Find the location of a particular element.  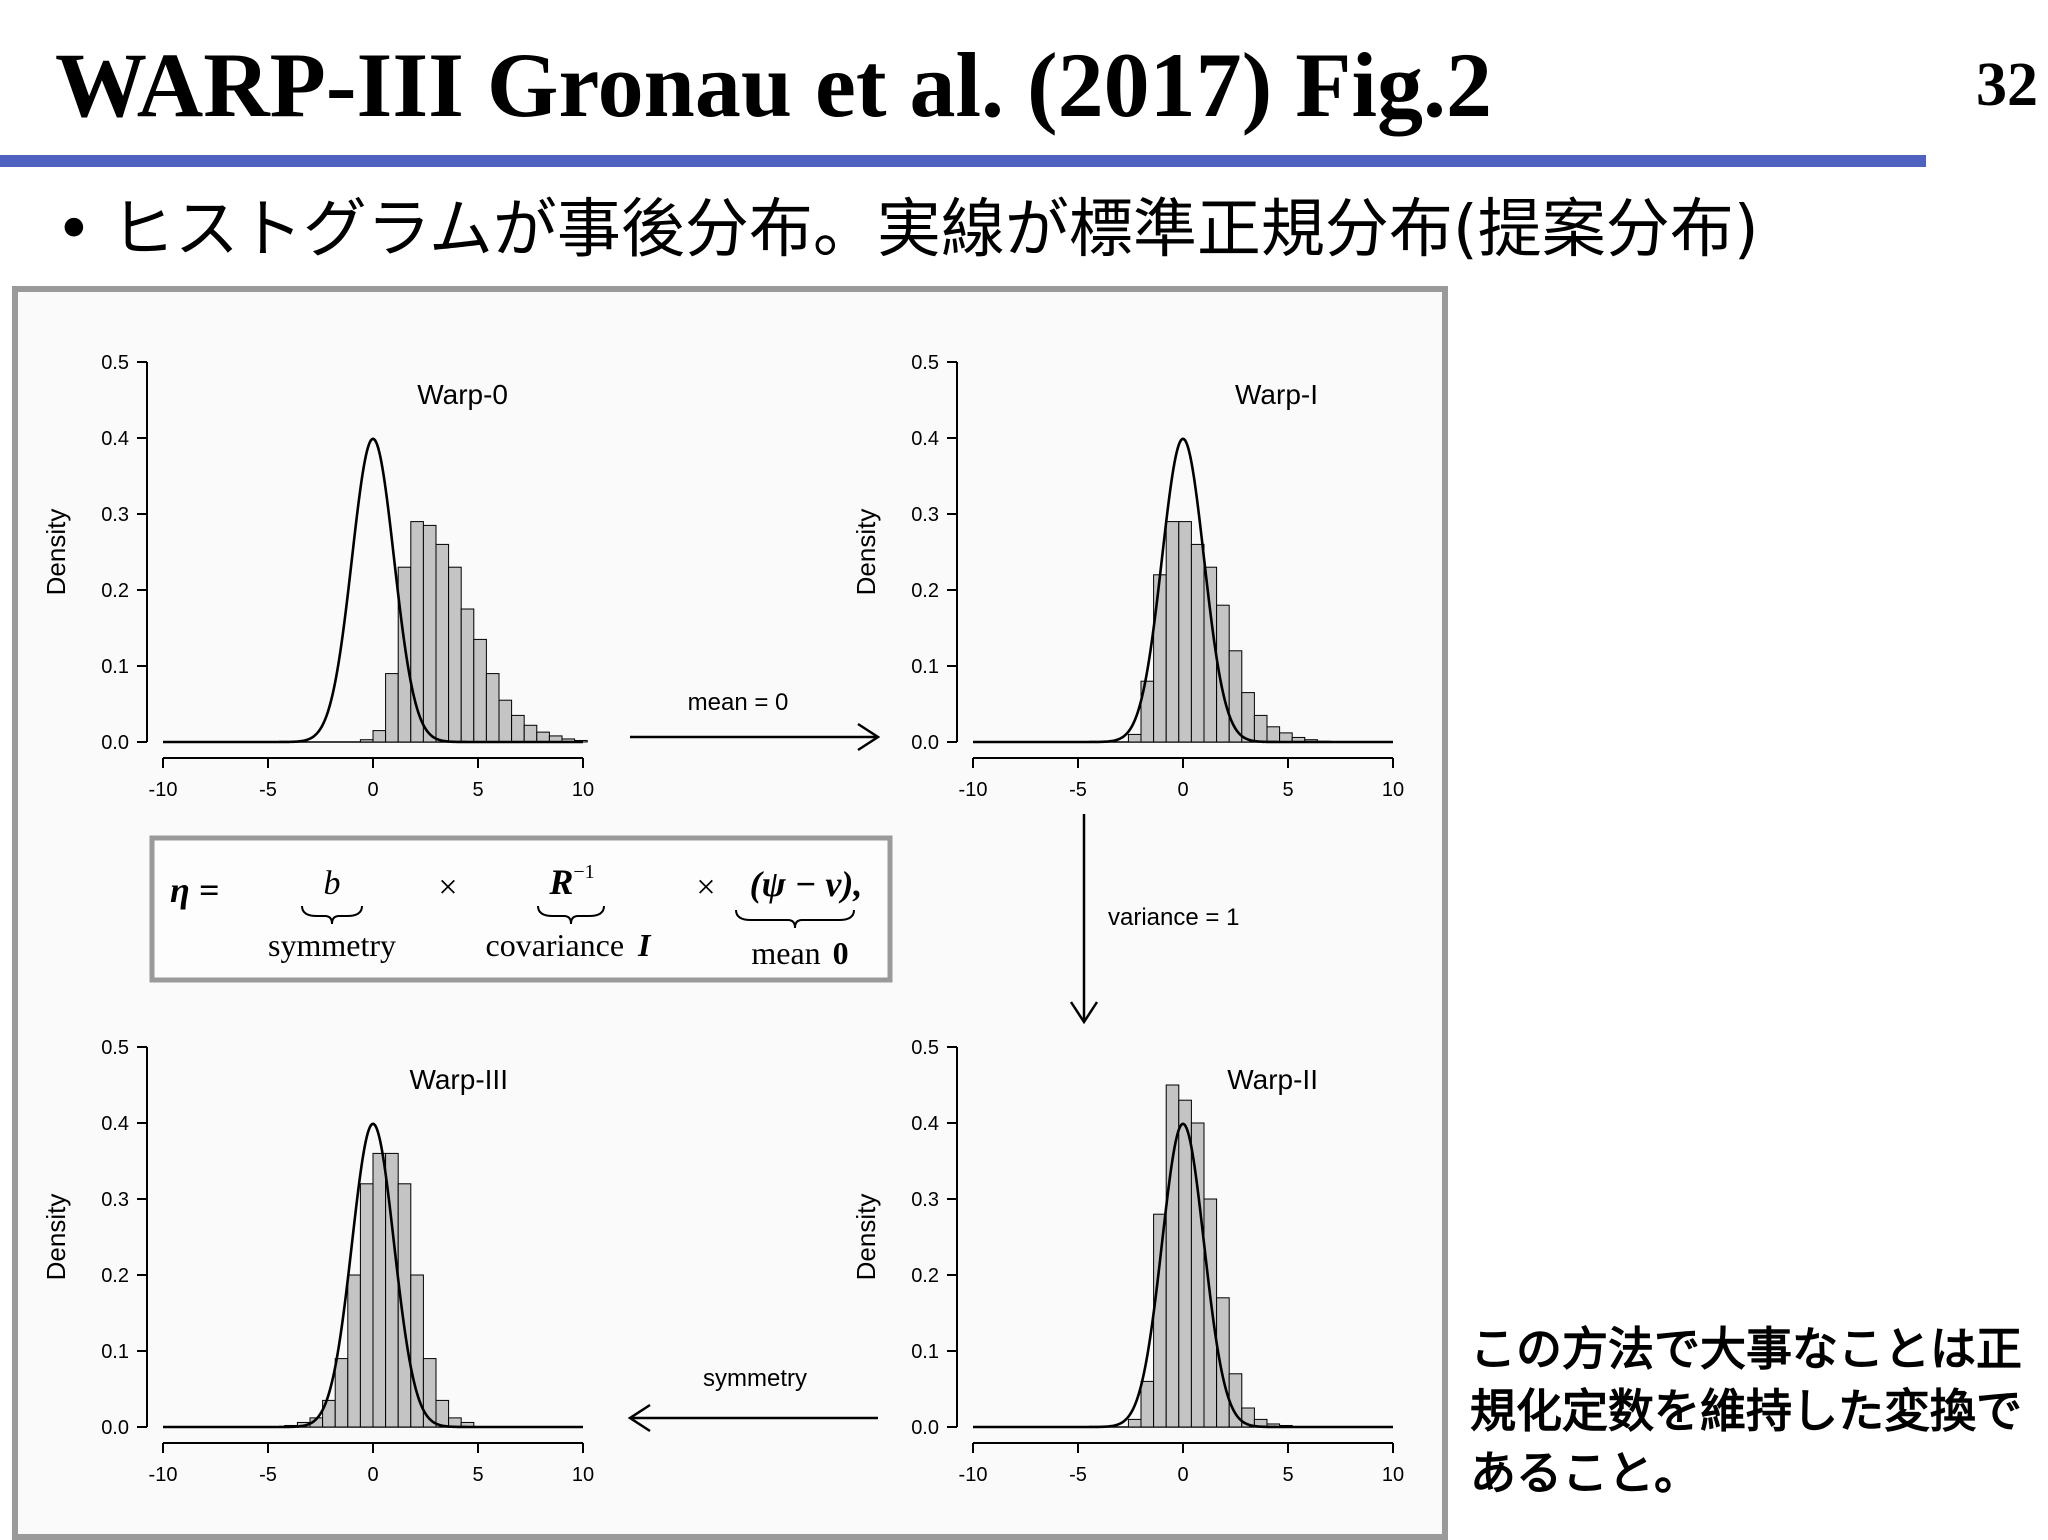

bullet-point: • ヒストグラムが事後分布。実線が標準正規分布(提案分布) is located at coordinates (907, 230).